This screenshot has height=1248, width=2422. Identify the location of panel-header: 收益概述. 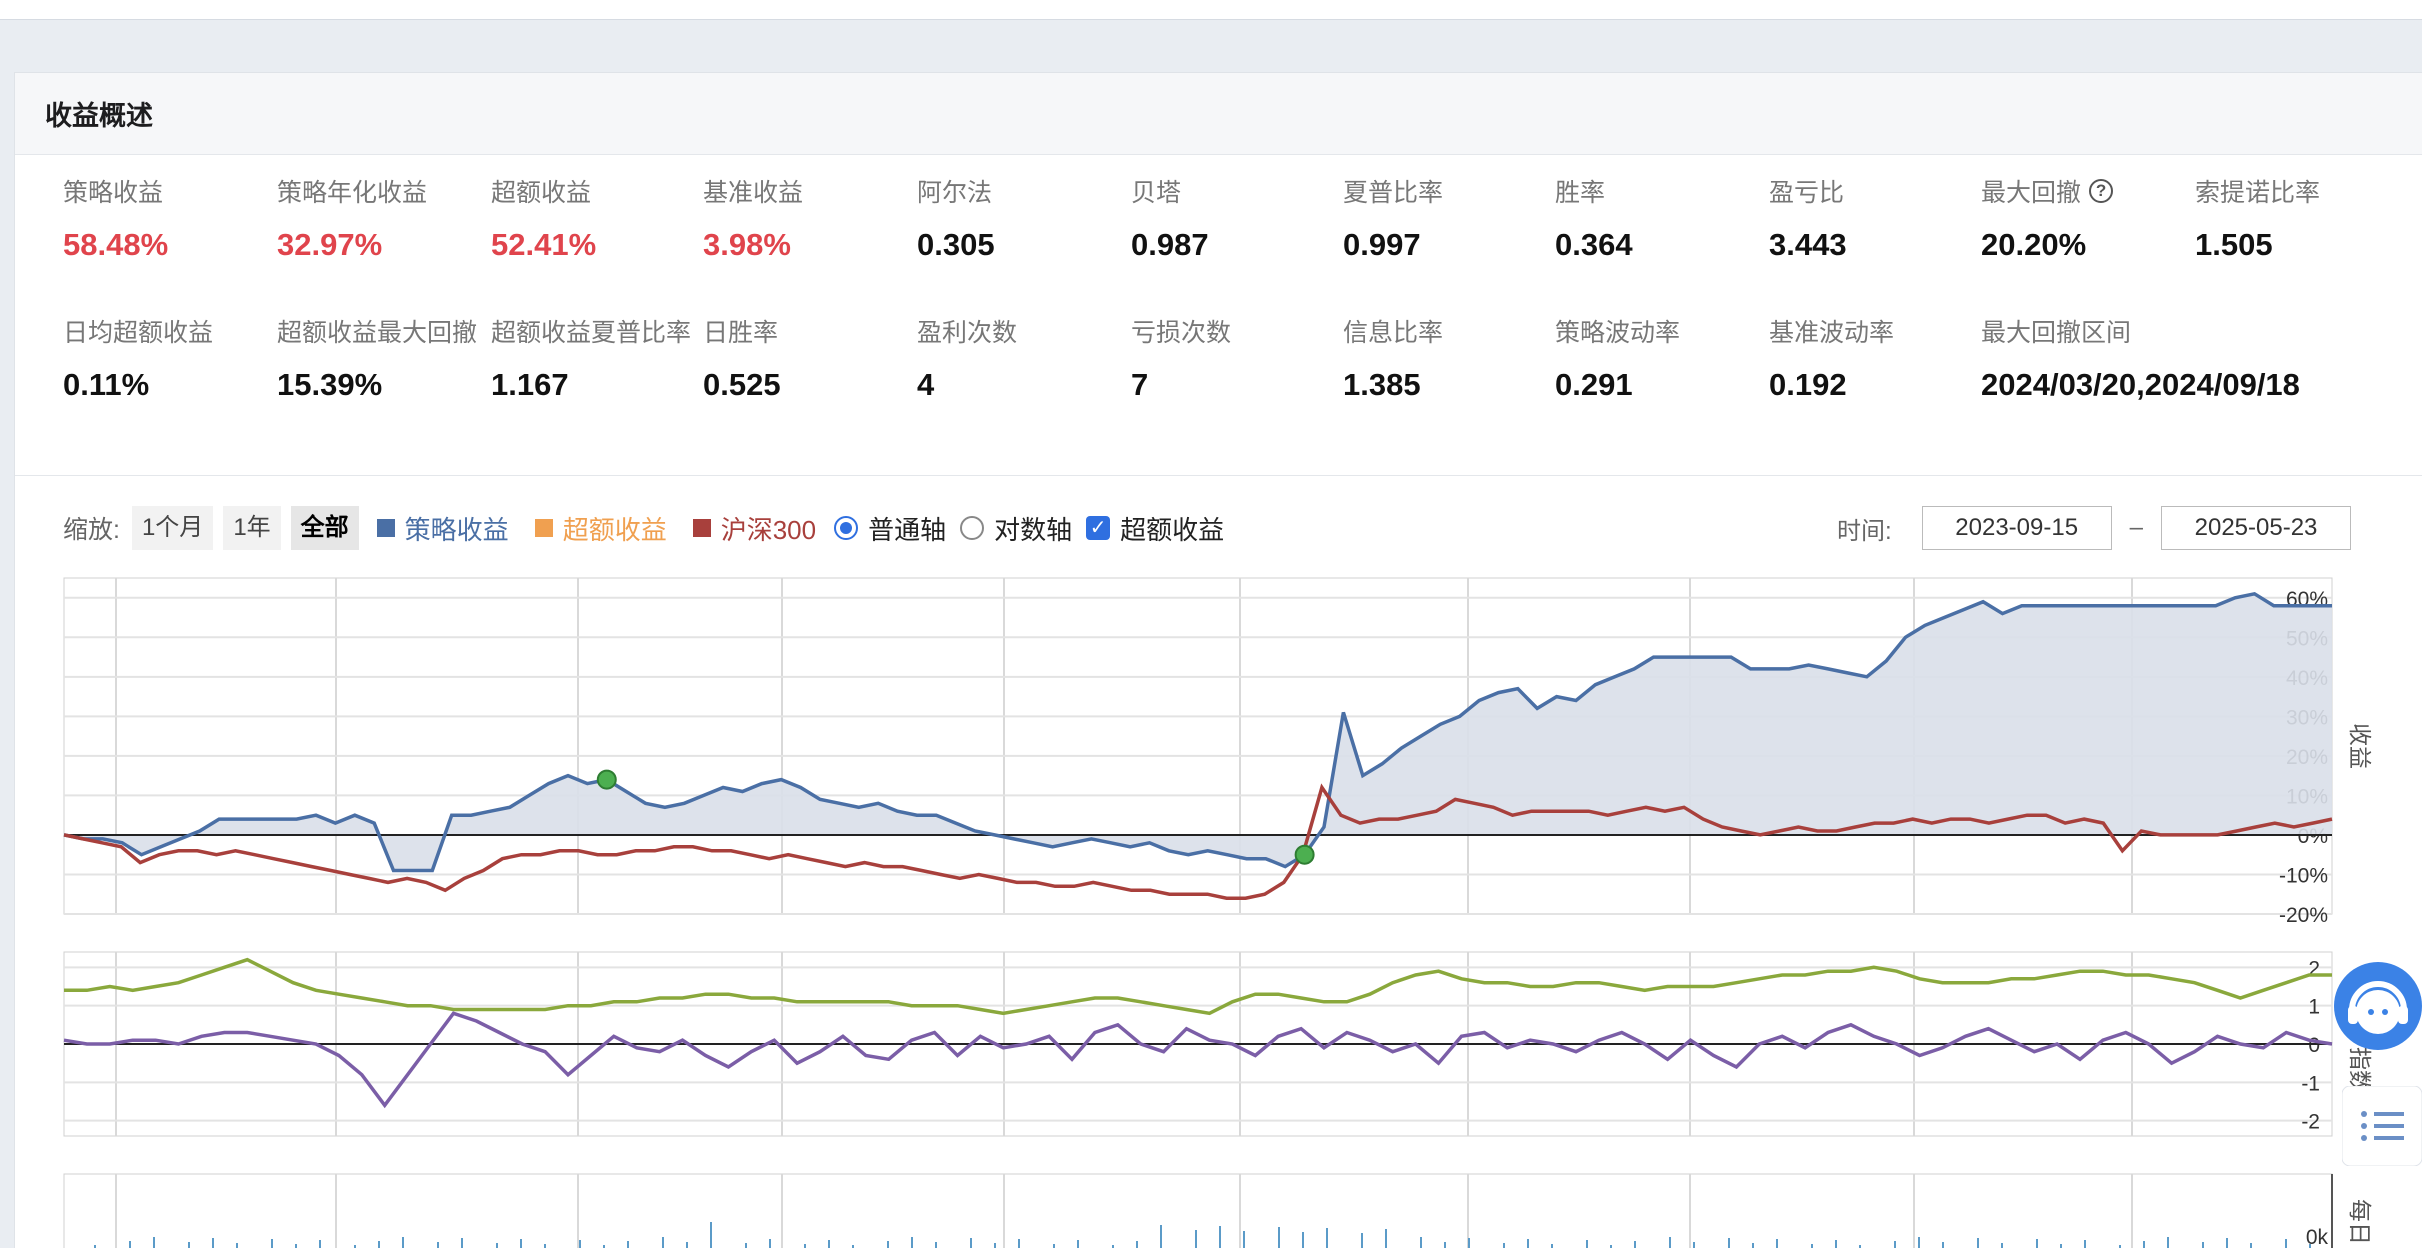
(1218, 114).